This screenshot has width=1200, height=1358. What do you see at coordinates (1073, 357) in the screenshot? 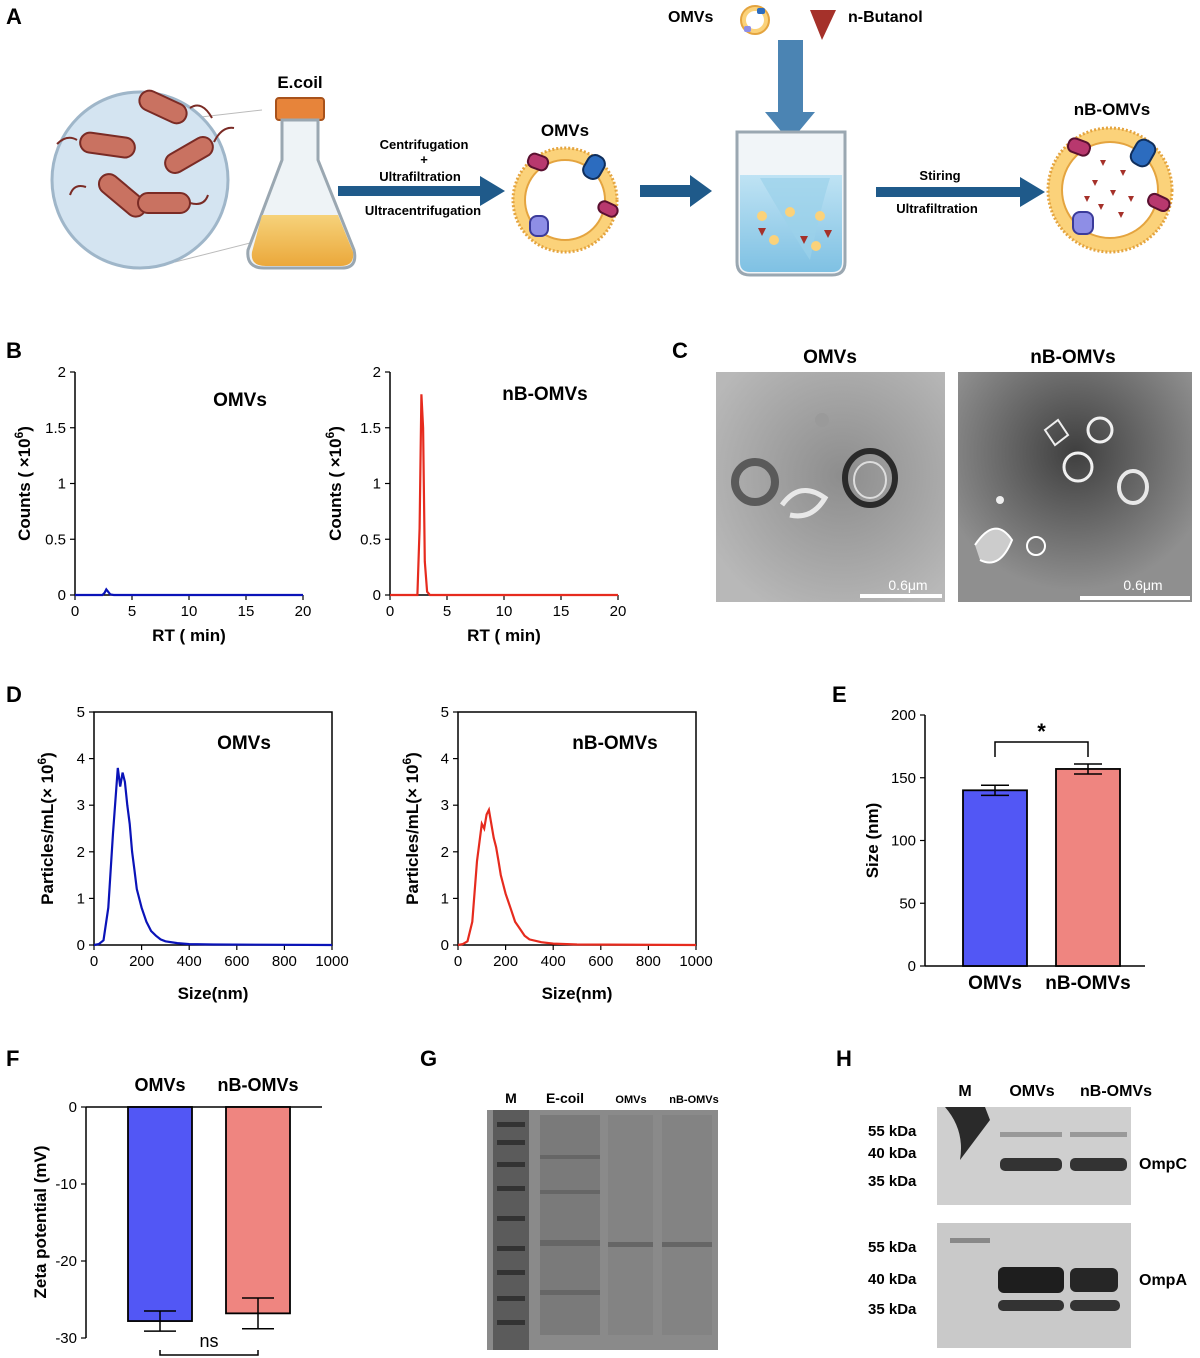
I see `tem-right-title: nB-OMVs` at bounding box center [1073, 357].